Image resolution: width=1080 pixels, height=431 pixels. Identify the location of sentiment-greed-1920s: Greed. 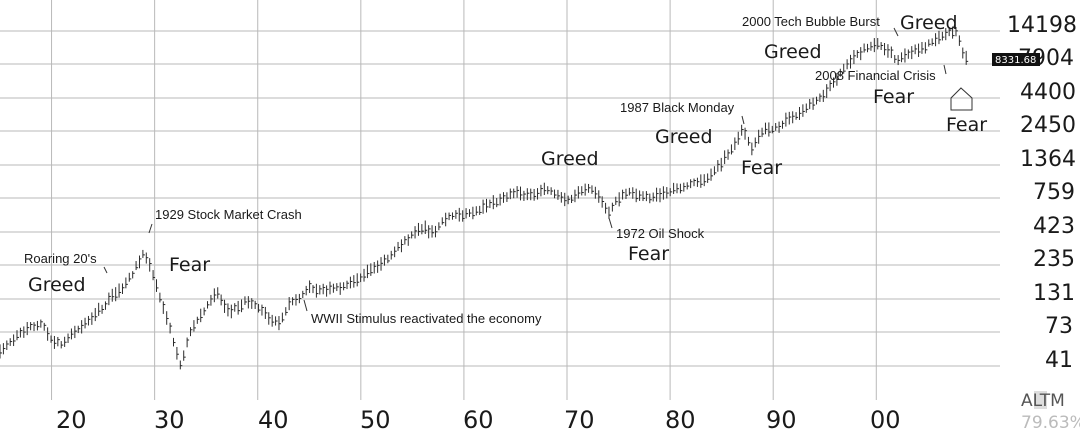
(57, 285).